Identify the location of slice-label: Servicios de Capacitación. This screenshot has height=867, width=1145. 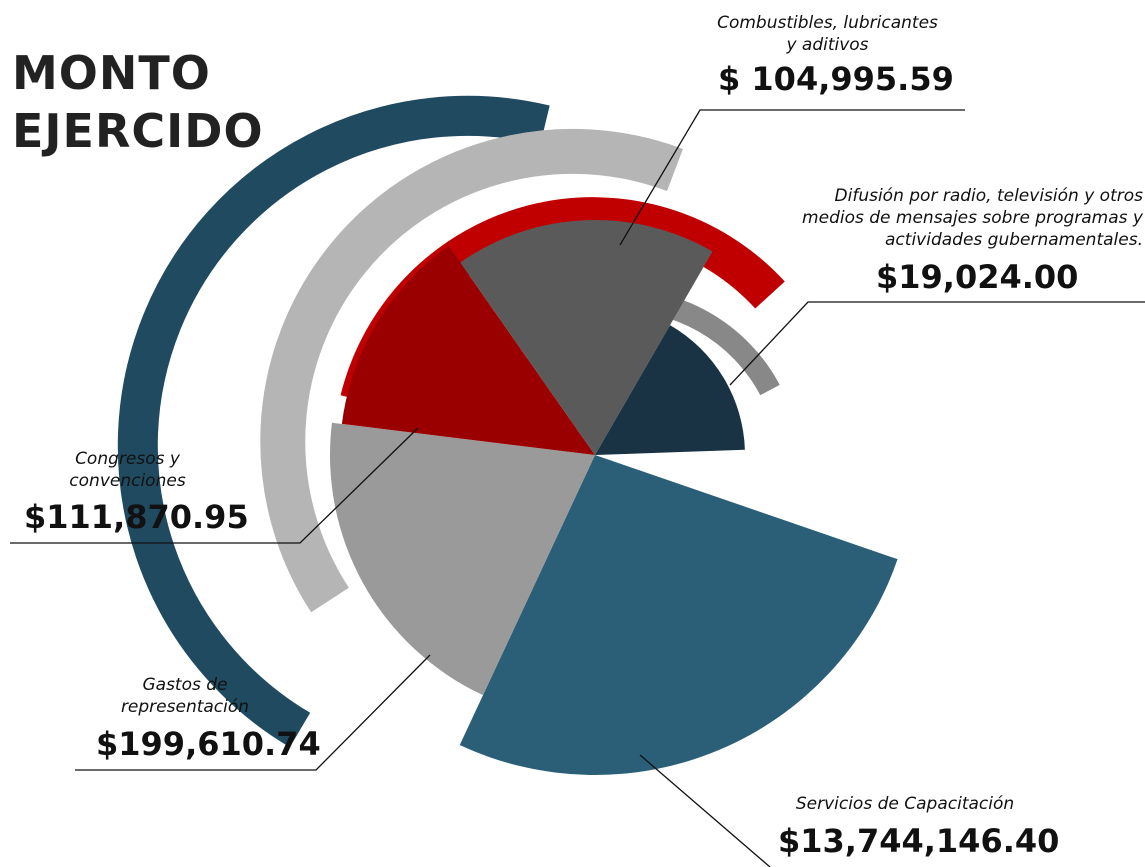
(905, 804).